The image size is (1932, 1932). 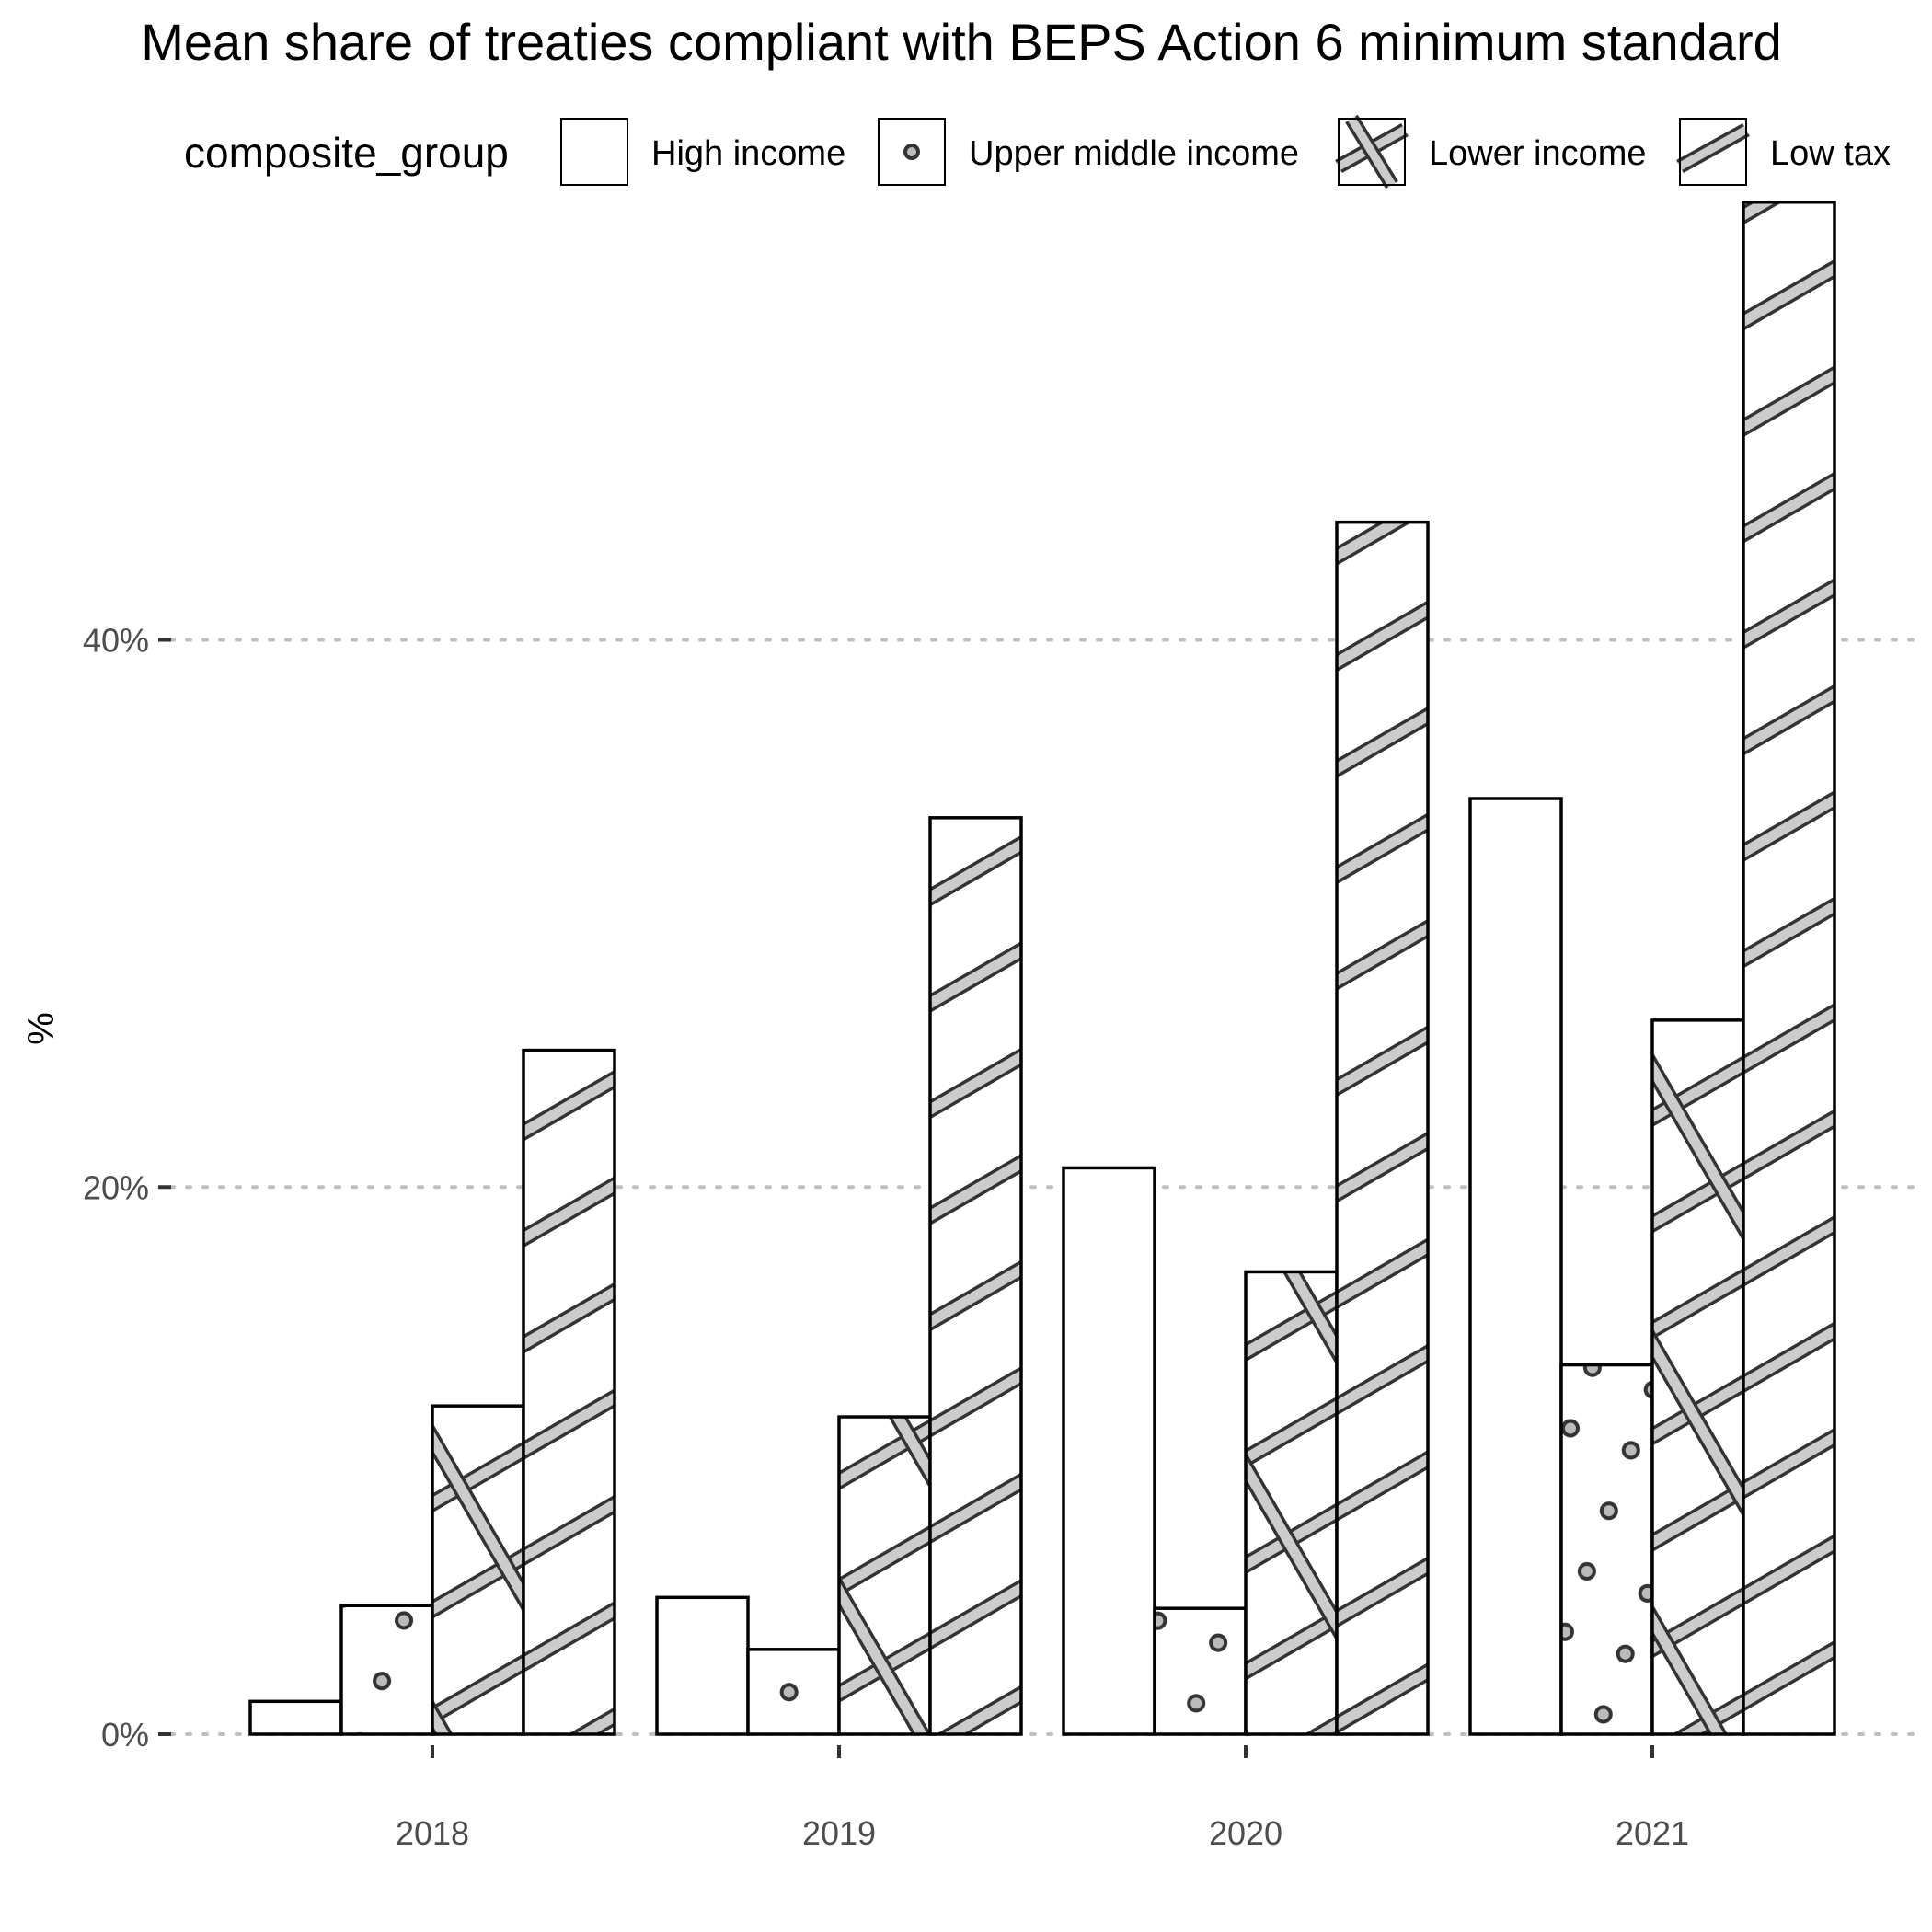 I want to click on y-tick-label: 40%, so click(x=116, y=641).